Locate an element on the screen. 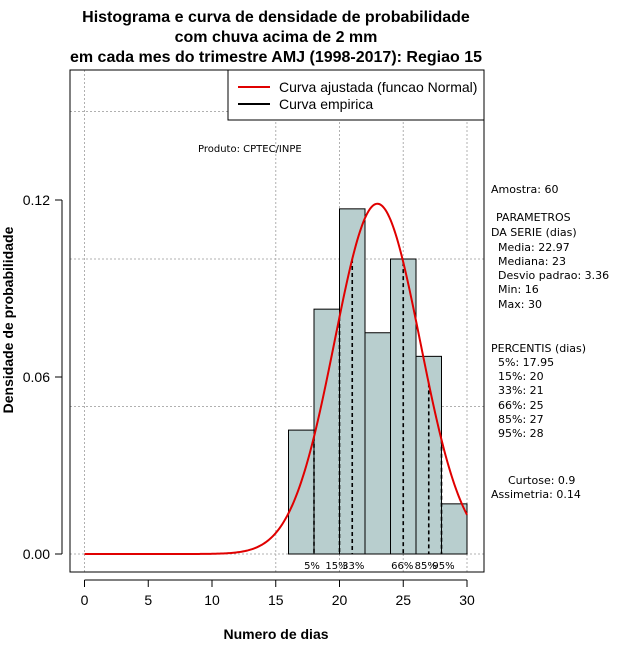 The image size is (640, 660). parametros-title-2: DA SERIE (dias) is located at coordinates (534, 232).